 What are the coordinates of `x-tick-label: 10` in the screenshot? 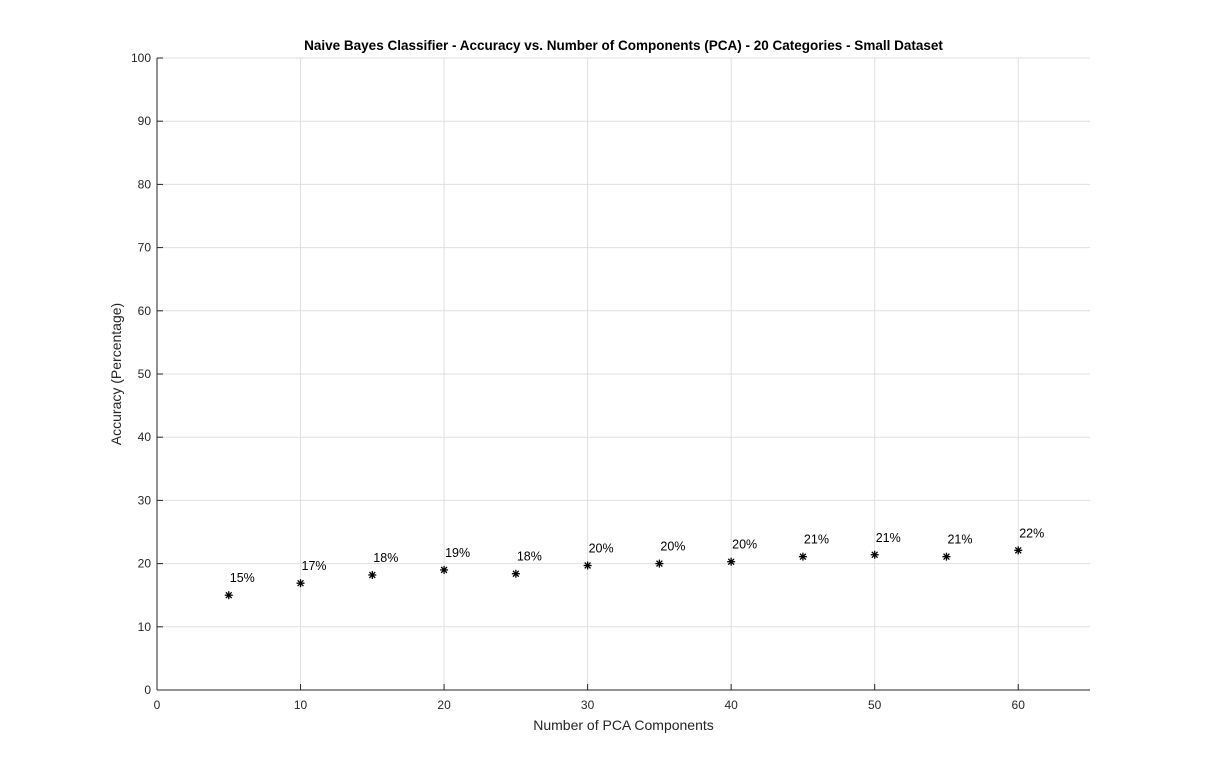 It's located at (301, 705).